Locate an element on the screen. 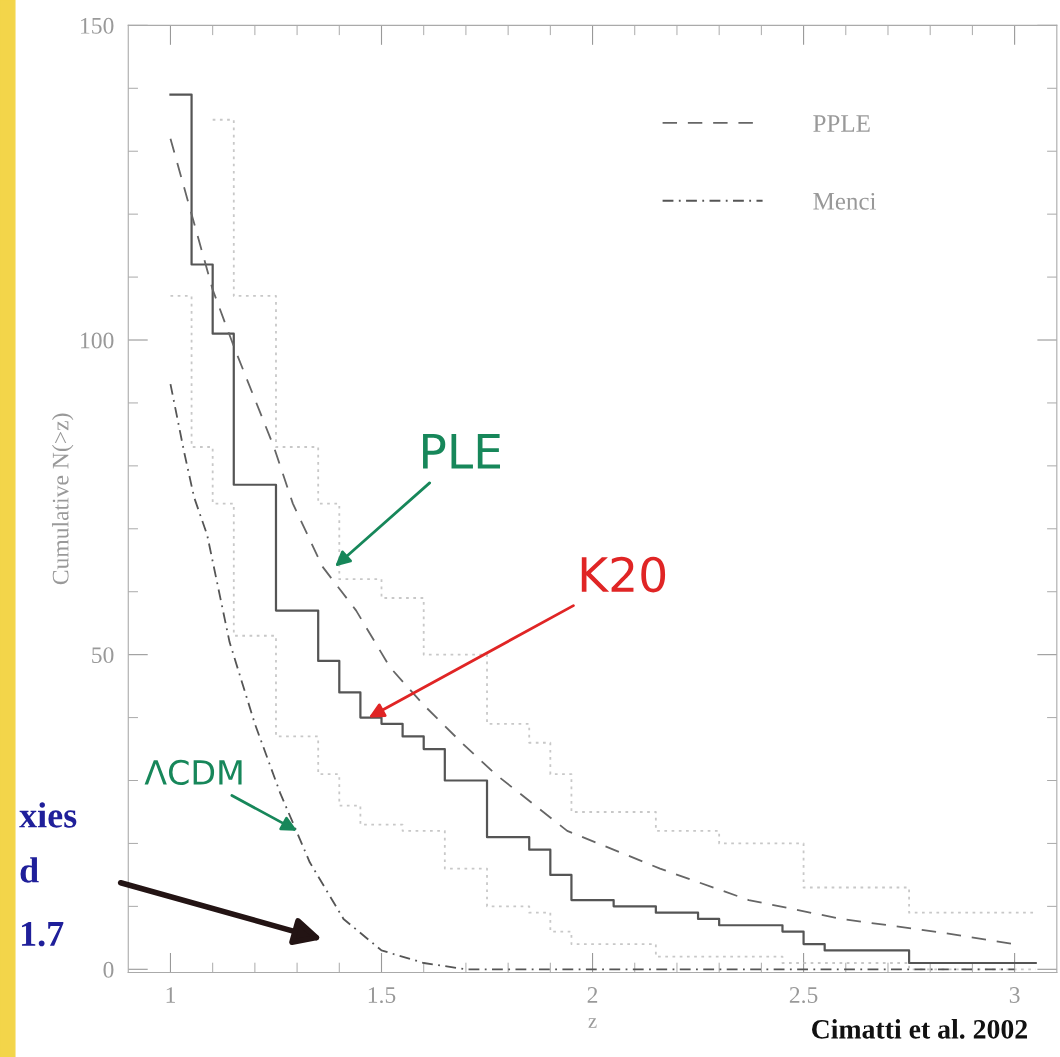 The height and width of the screenshot is (1057, 1060). x-tick-label: 1.5 is located at coordinates (382, 995).